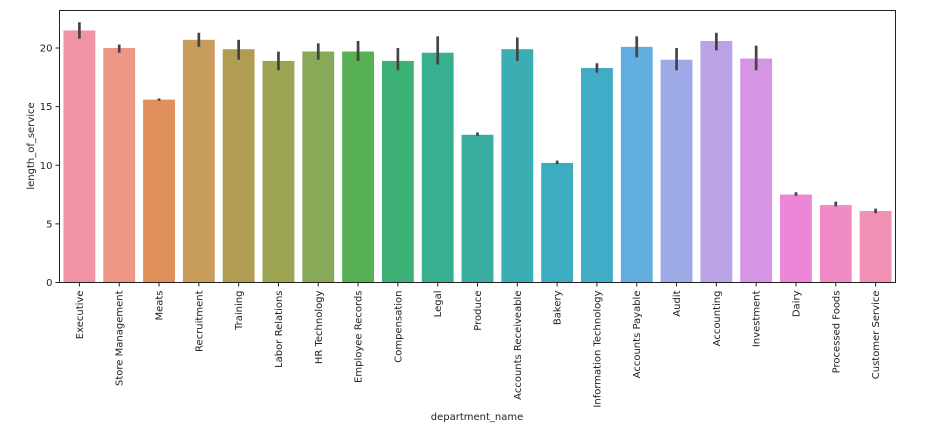  Describe the element at coordinates (796, 303) in the screenshot. I see `x-tick-label-18: Dairy` at that location.